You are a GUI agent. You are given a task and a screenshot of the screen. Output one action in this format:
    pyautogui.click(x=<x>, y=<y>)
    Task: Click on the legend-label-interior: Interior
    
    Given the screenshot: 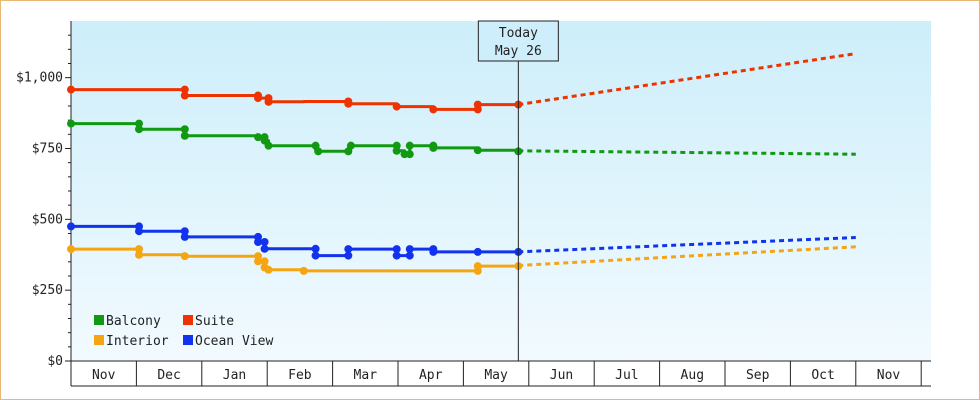 What is the action you would take?
    pyautogui.click(x=137, y=341)
    